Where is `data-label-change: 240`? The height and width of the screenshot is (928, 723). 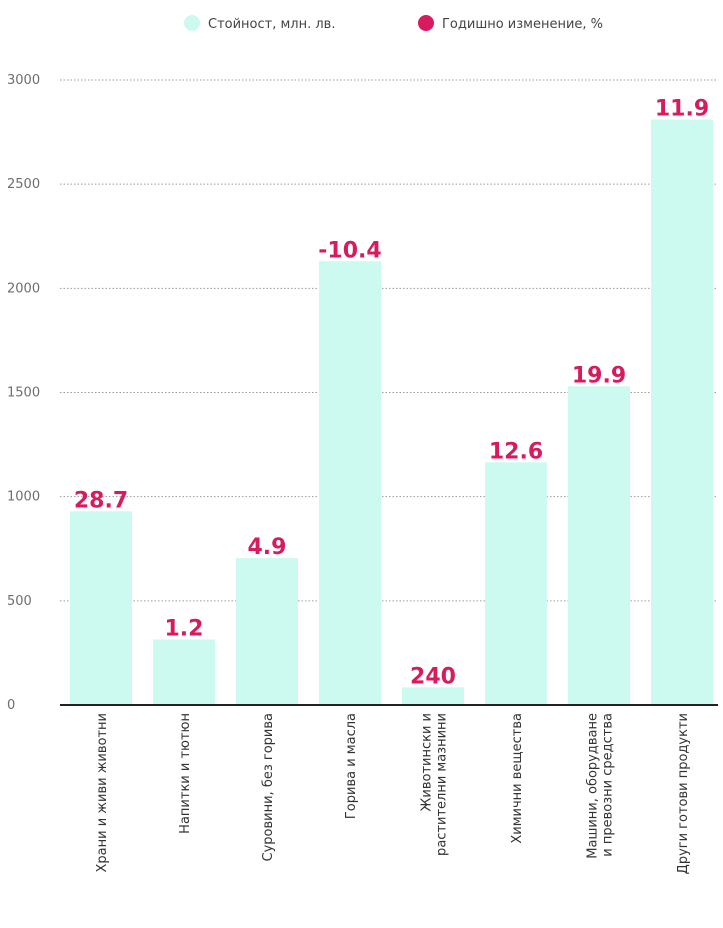 data-label-change: 240 is located at coordinates (433, 676).